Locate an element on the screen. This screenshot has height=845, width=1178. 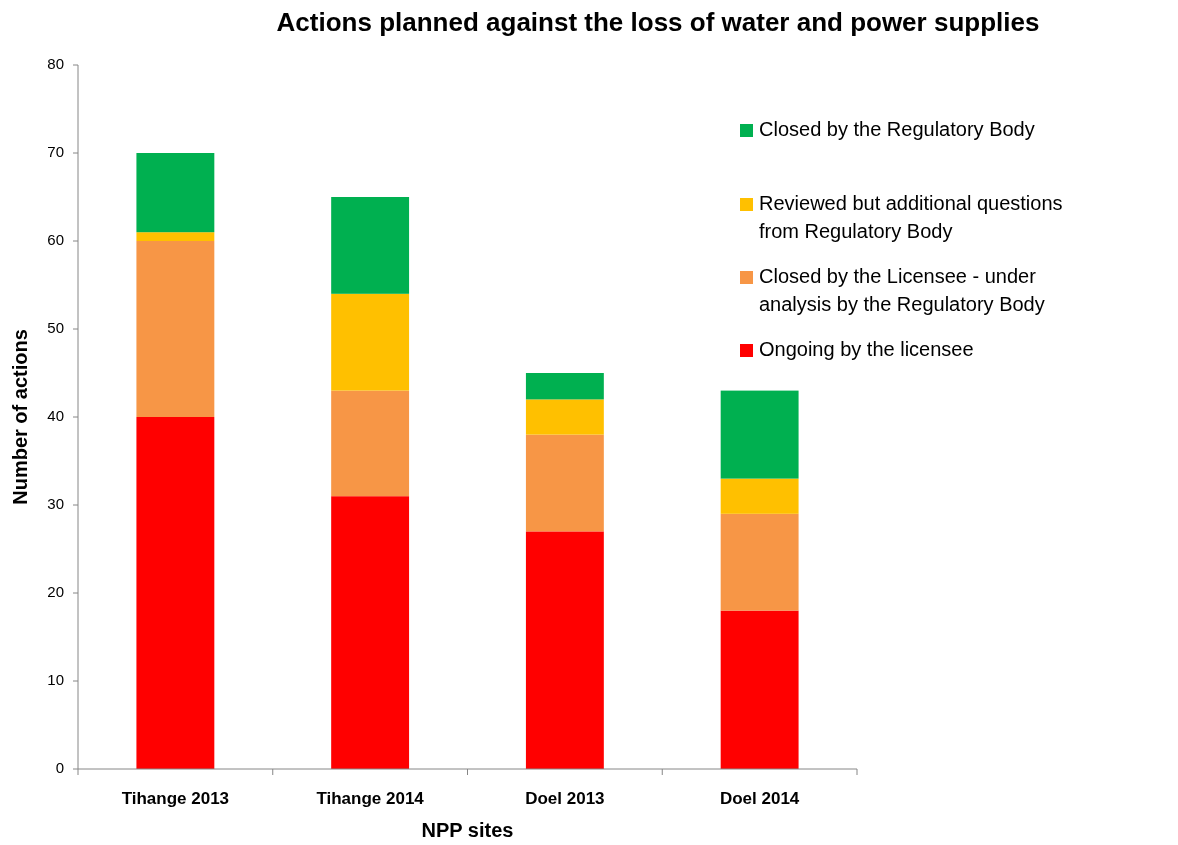
x-tick-label: Doel 2014 is located at coordinates (759, 799).